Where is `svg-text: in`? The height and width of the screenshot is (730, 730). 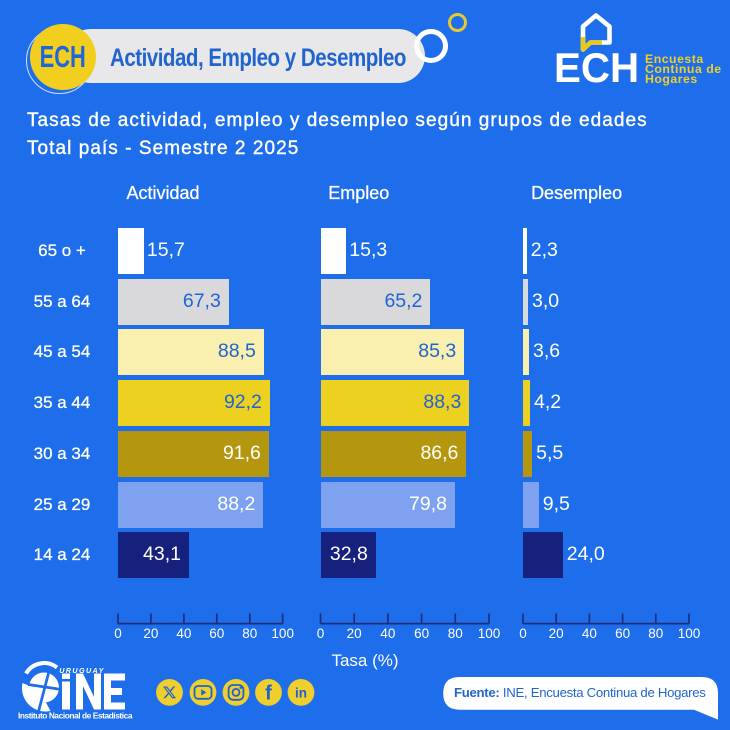
svg-text: in is located at coordinates (301, 693).